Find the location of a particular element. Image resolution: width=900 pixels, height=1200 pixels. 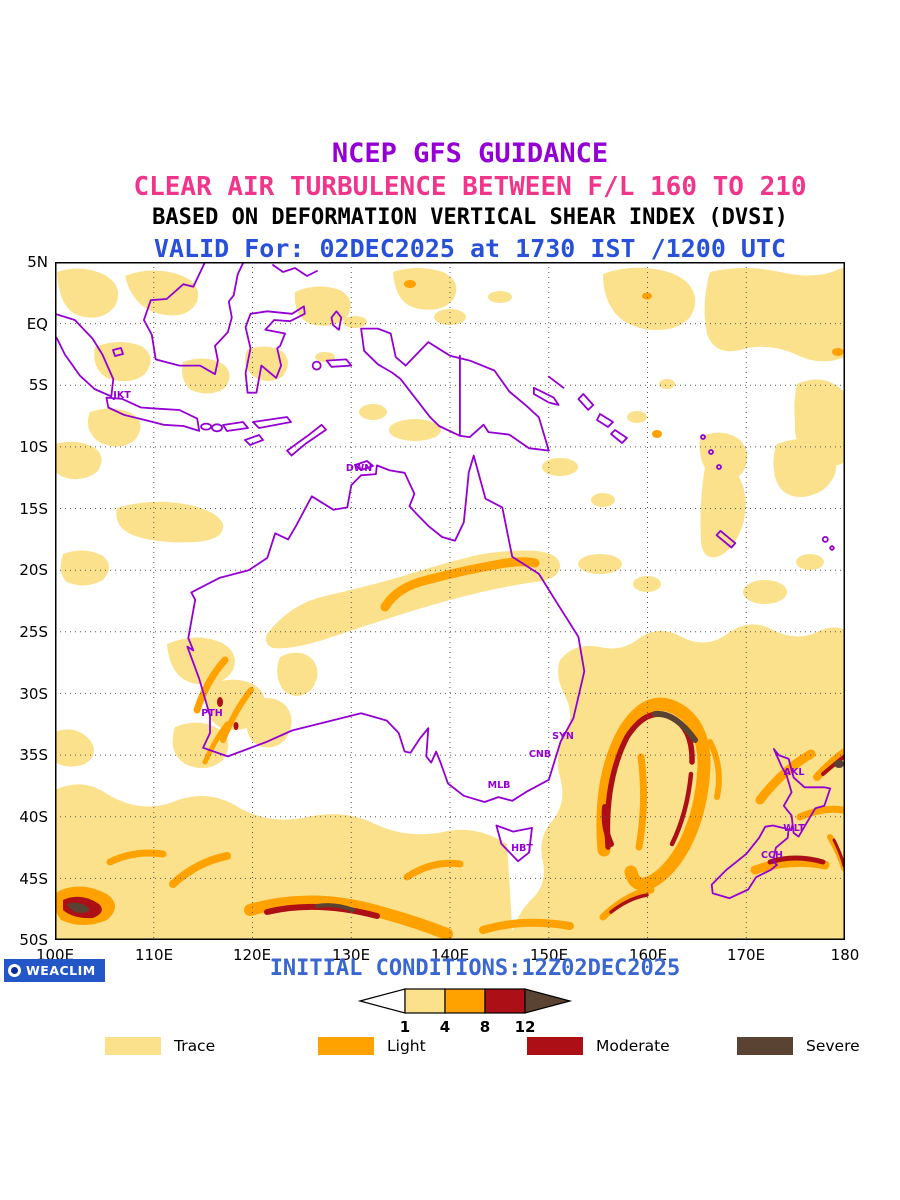

legend-label-trace: Trace is located at coordinates (195, 1046).